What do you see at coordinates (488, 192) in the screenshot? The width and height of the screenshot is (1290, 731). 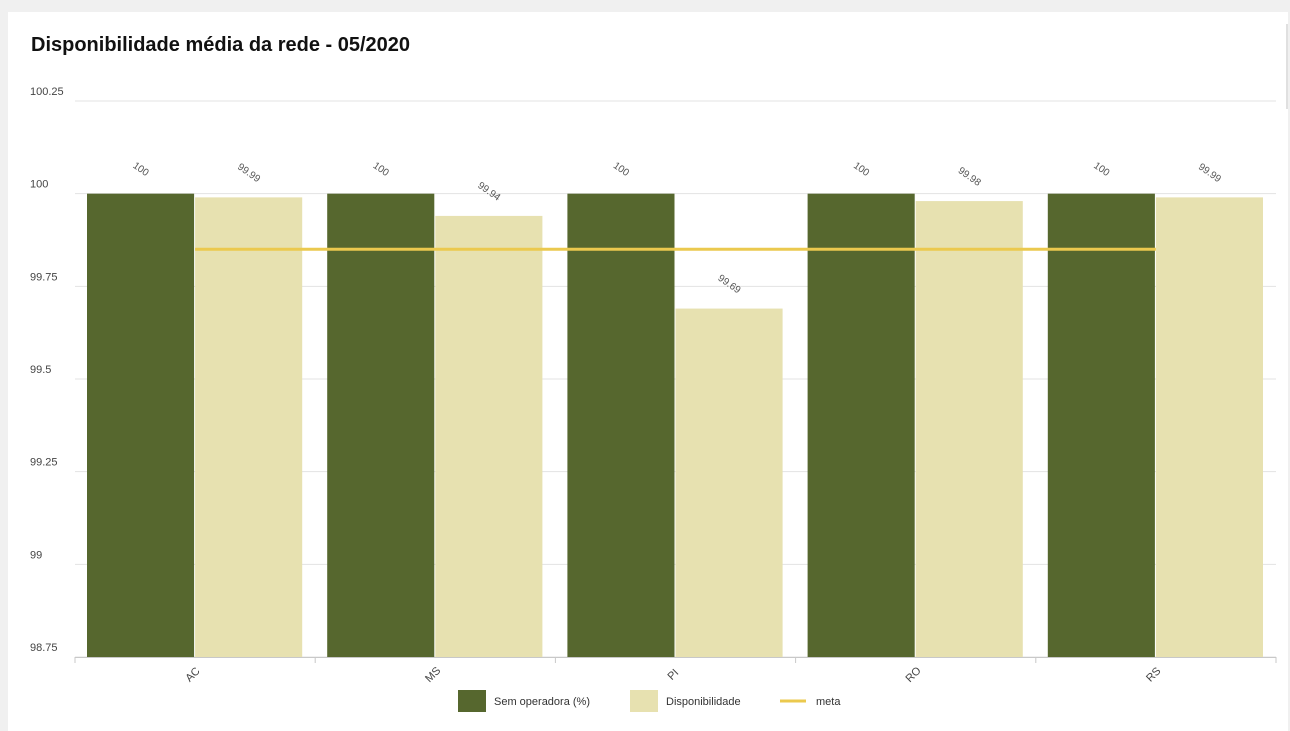 I see `data-label: 99.94` at bounding box center [488, 192].